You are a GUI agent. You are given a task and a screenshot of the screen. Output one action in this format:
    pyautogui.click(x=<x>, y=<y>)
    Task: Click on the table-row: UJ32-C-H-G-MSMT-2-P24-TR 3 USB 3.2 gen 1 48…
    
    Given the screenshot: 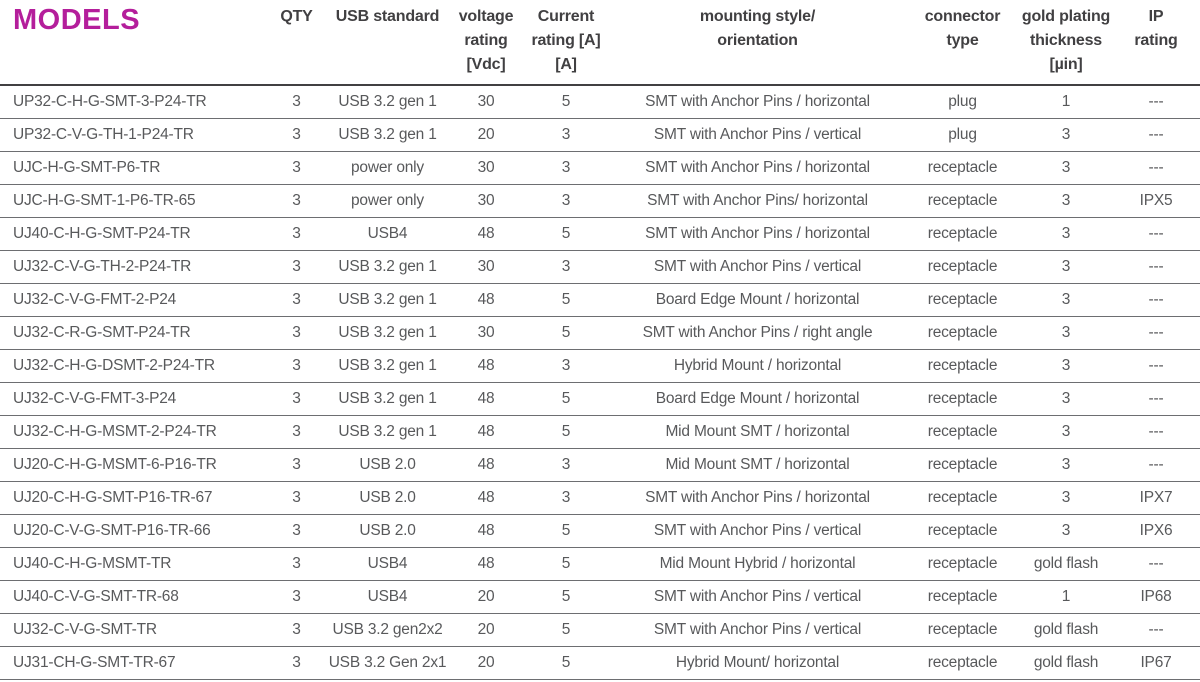 What is the action you would take?
    pyautogui.click(x=600, y=432)
    